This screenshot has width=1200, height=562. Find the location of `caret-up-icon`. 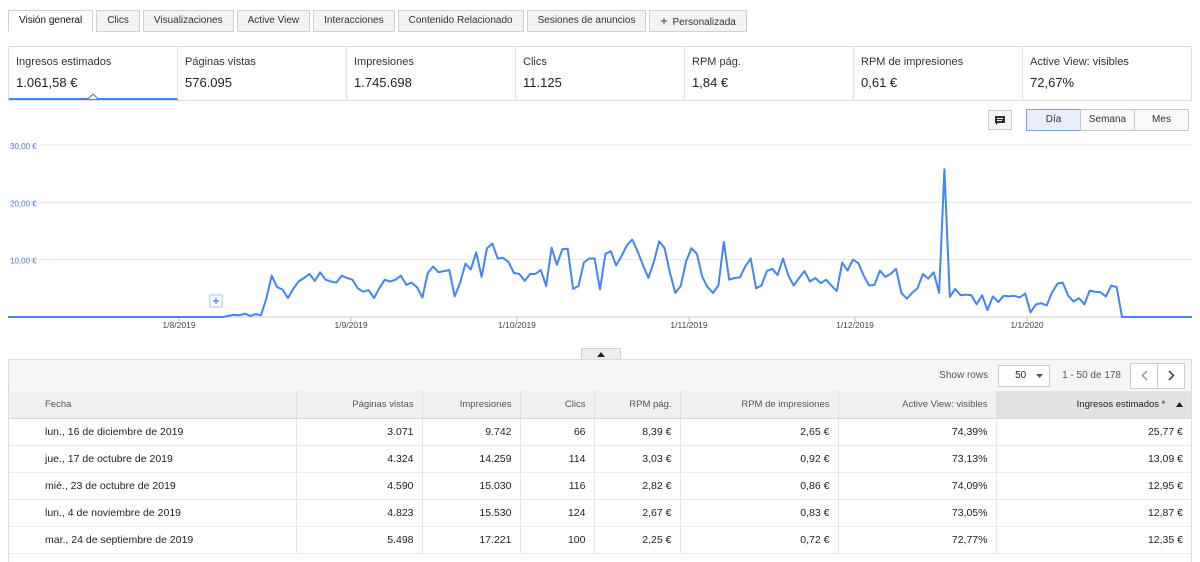

caret-up-icon is located at coordinates (601, 354).